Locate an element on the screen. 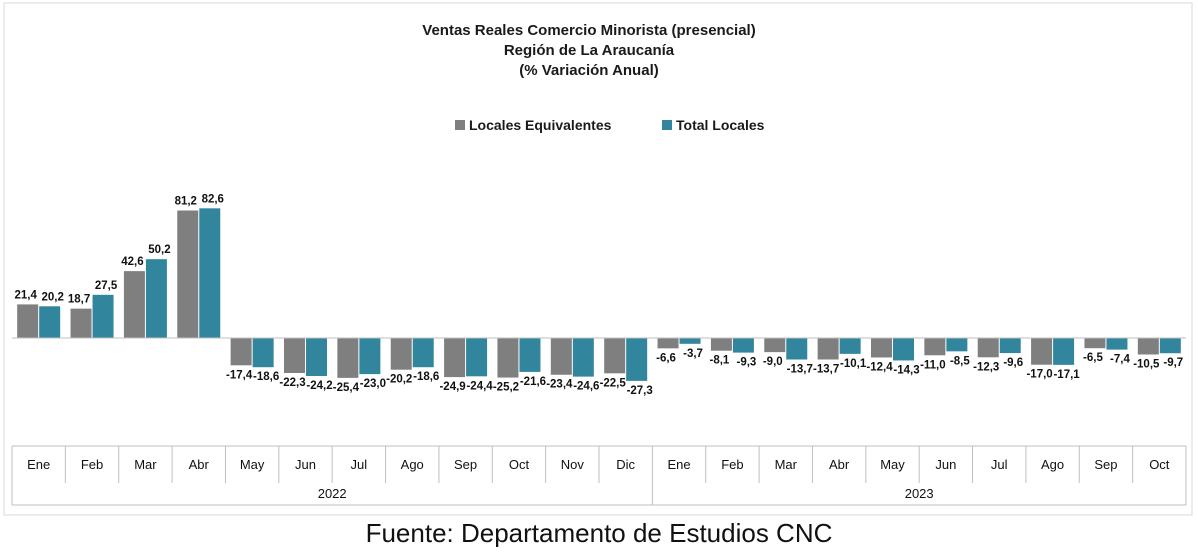  tick-label-22: Oct is located at coordinates (1159, 464).